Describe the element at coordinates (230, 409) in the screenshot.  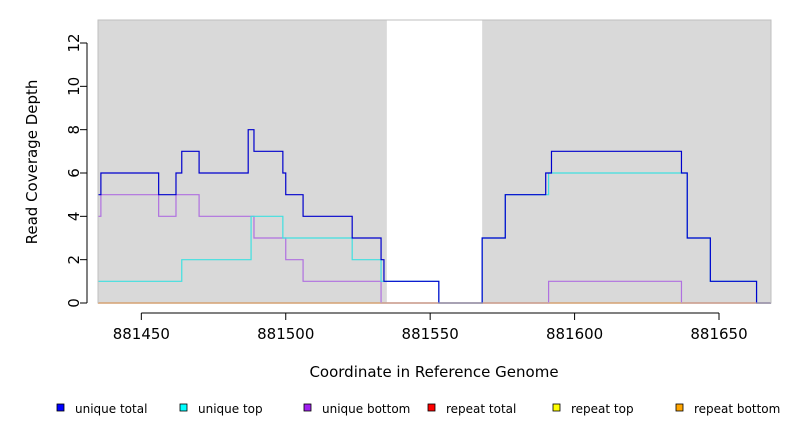
I see `legend-label: unique top` at that location.